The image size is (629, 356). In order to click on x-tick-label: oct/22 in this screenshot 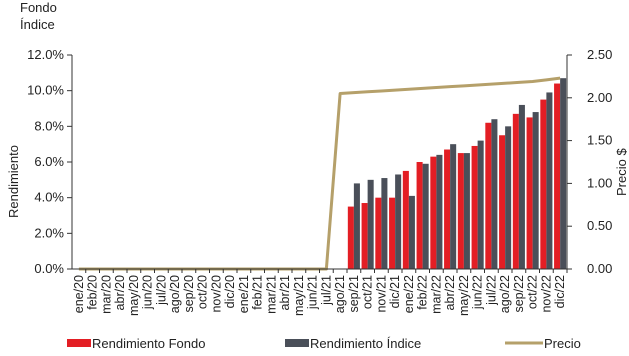, I will do `click(533, 292)`.